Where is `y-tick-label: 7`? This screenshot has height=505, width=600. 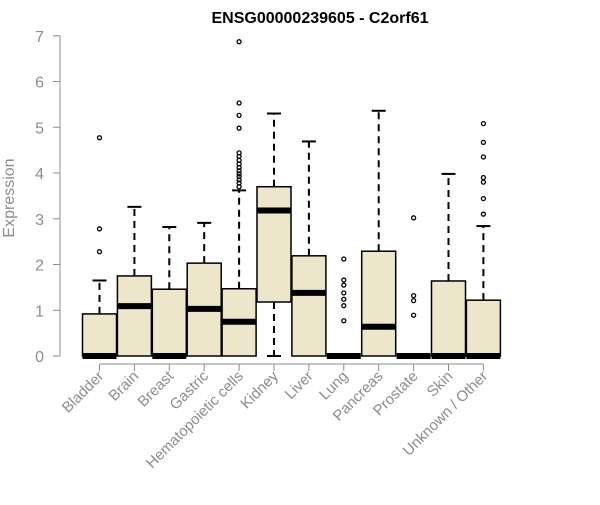
y-tick-label: 7 is located at coordinates (39, 37).